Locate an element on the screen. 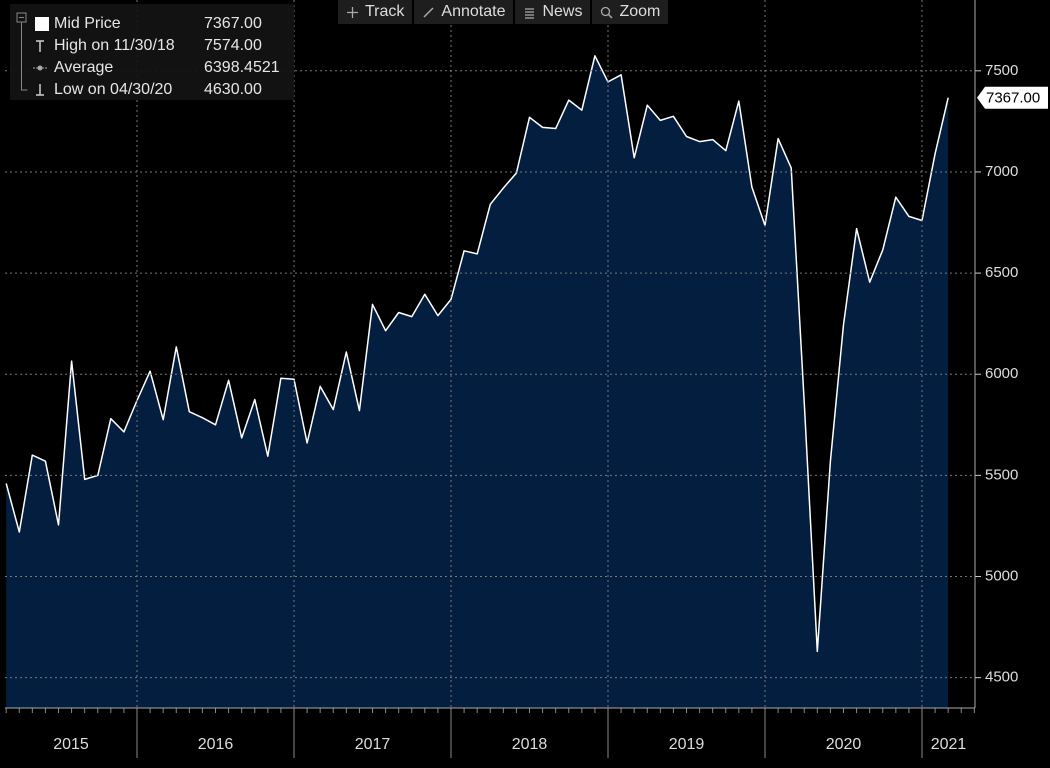 This screenshot has height=768, width=1050. x-tick-label: 2021 is located at coordinates (949, 744).